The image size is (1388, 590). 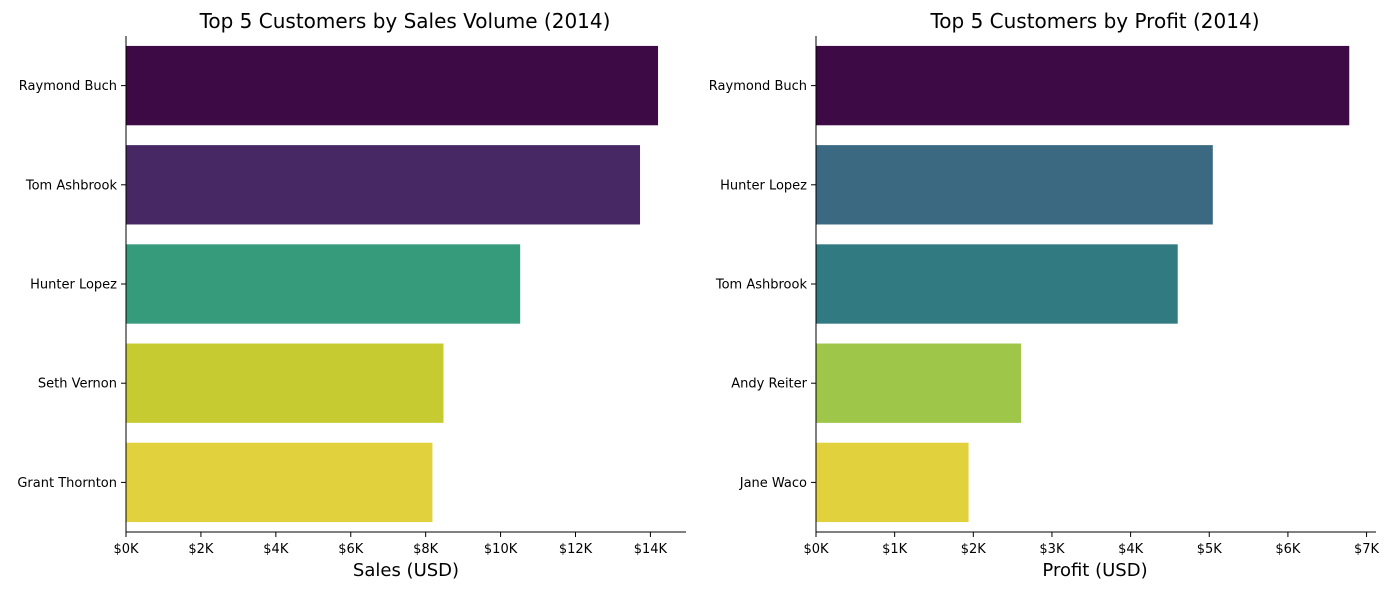 What do you see at coordinates (892, 482) in the screenshot?
I see `bar-jane-waco` at bounding box center [892, 482].